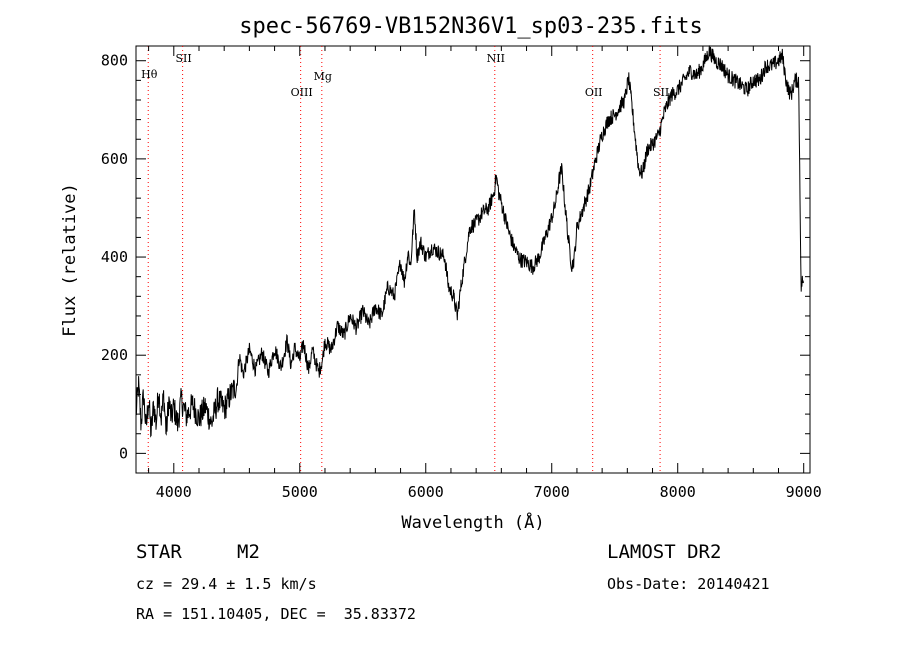 The width and height of the screenshot is (900, 650). I want to click on y-tick-label: 600, so click(114, 159).